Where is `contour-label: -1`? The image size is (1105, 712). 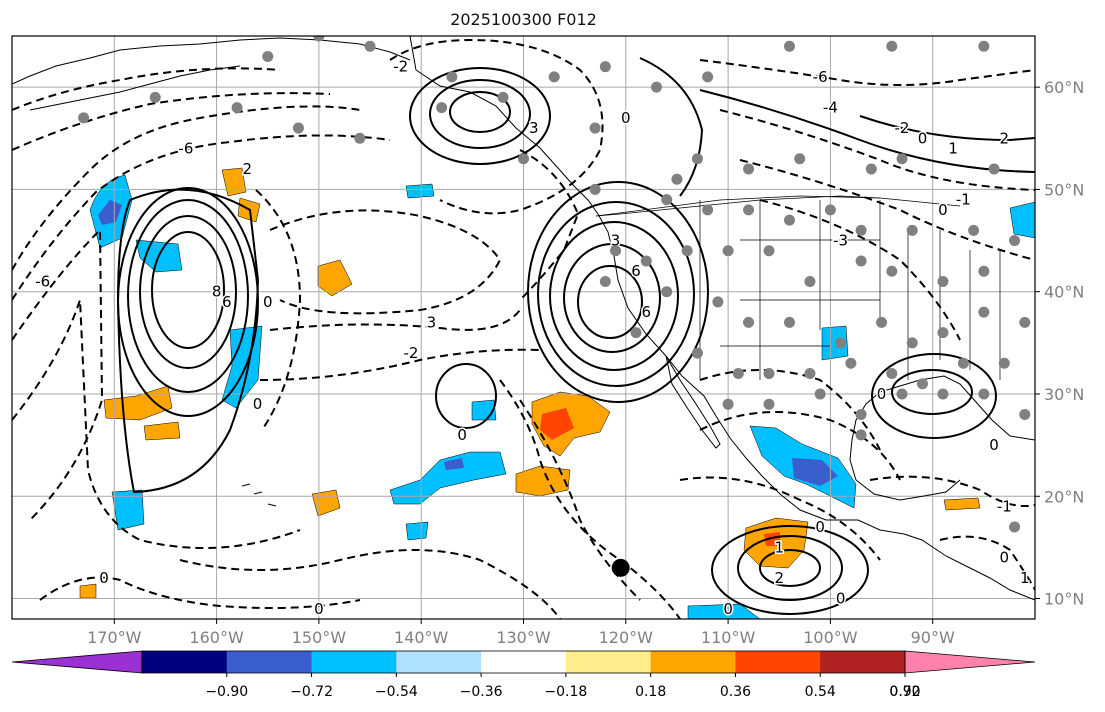 contour-label: -1 is located at coordinates (963, 200).